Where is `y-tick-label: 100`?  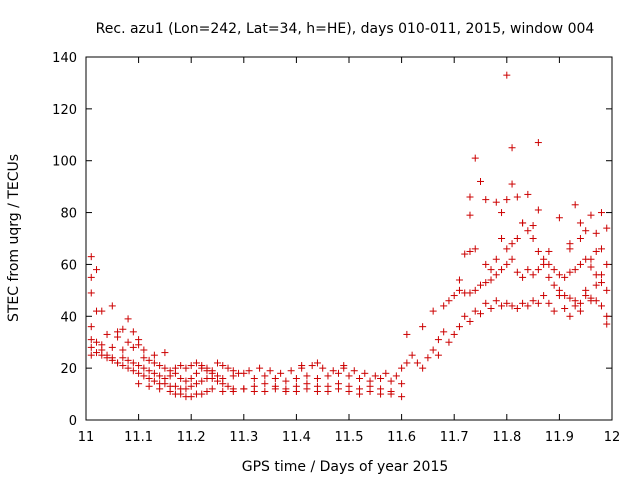 y-tick-label: 100 is located at coordinates (64, 162).